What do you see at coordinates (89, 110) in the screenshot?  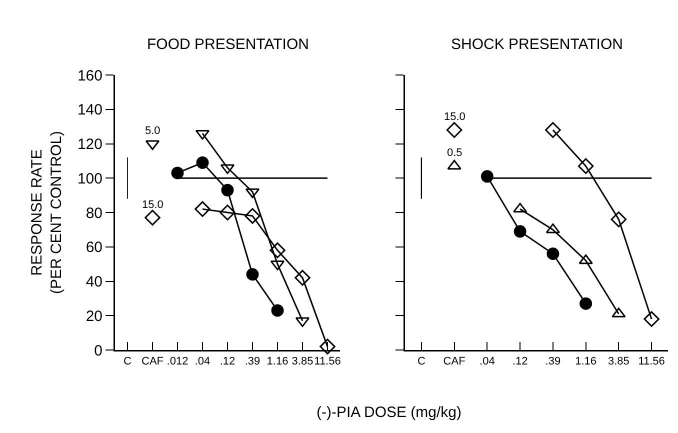 I see `y-tick-label: 140` at bounding box center [89, 110].